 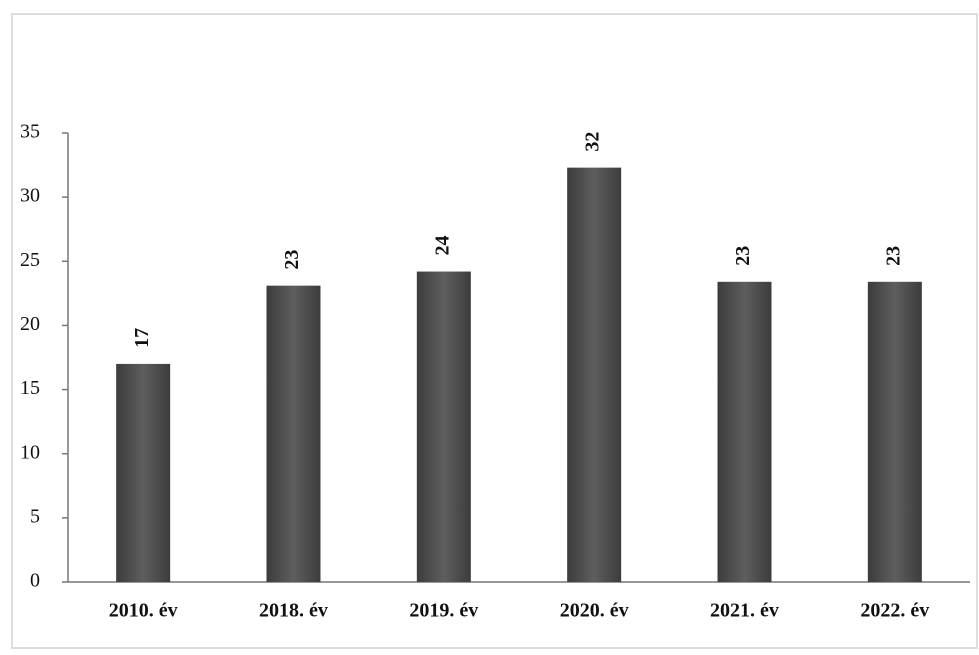 I want to click on value-label: 17, so click(x=142, y=338).